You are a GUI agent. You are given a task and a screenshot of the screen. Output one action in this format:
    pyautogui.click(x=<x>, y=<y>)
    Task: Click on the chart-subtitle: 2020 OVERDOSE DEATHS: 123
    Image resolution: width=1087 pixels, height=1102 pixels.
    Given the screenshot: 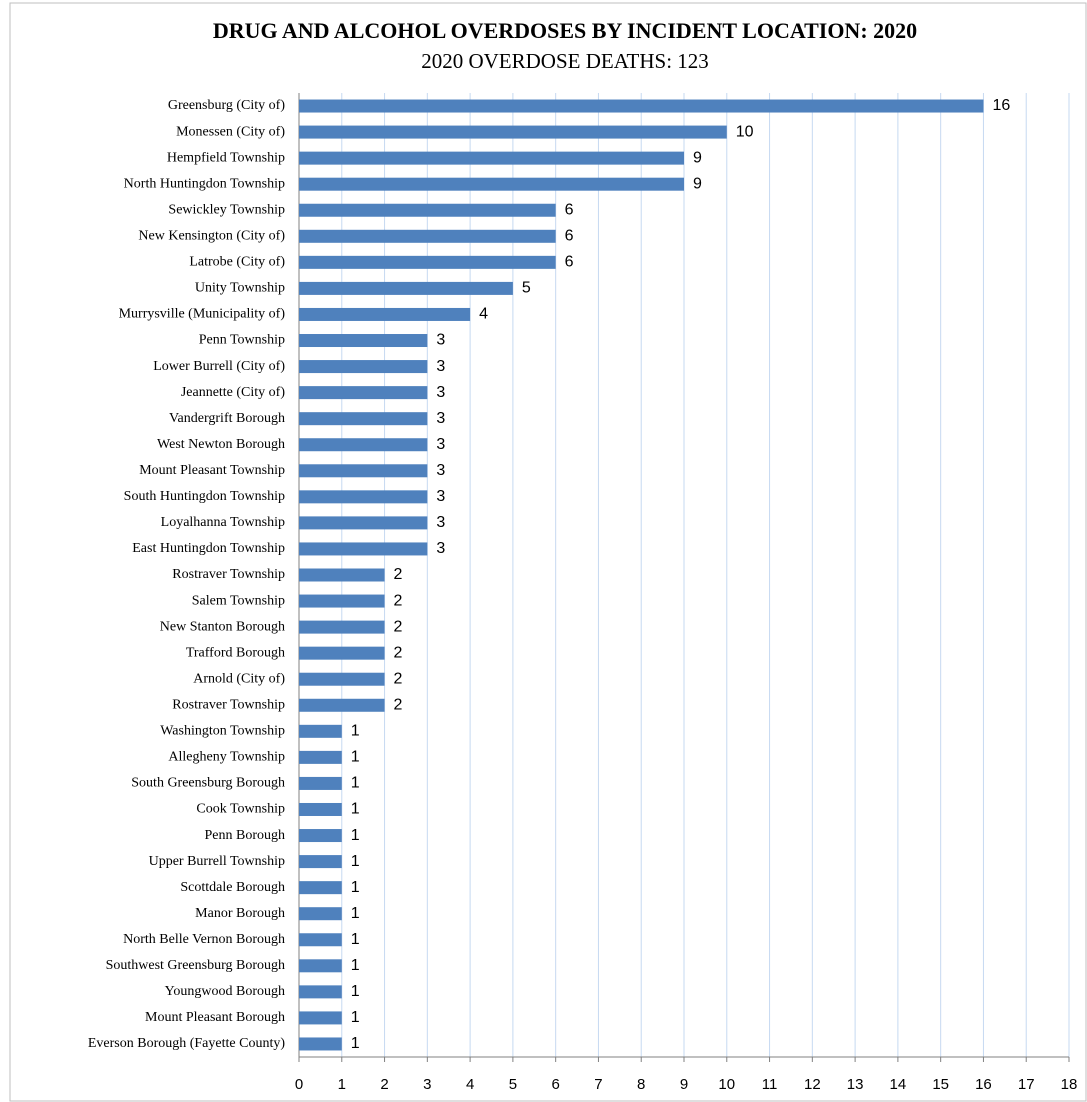 What is the action you would take?
    pyautogui.click(x=565, y=61)
    